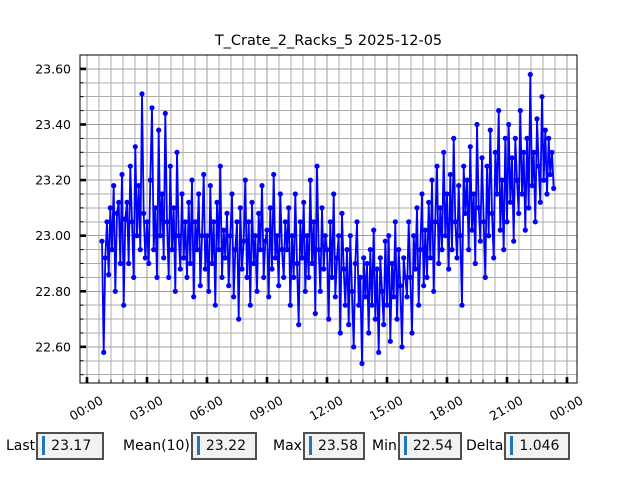  What do you see at coordinates (53, 346) in the screenshot?
I see `svg-text: 22.60` at bounding box center [53, 346].